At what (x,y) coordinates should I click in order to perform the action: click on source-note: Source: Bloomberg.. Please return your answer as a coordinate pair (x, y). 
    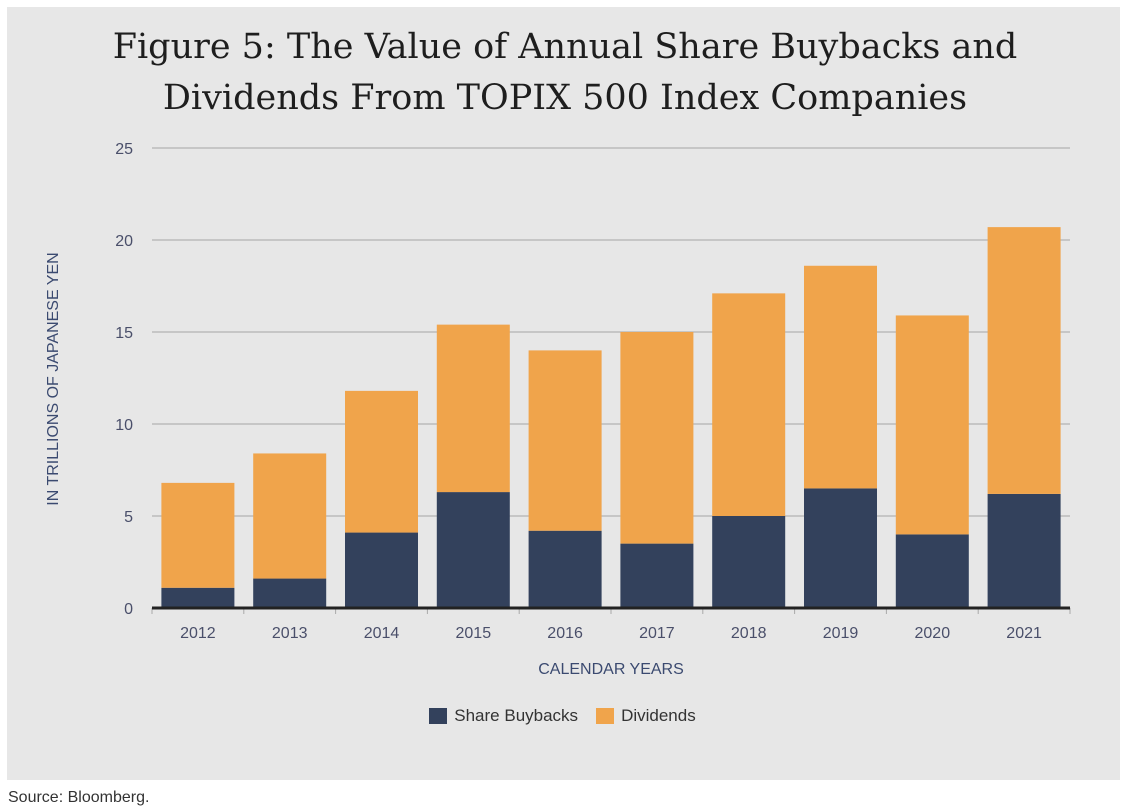
    Looking at the image, I should click on (79, 797).